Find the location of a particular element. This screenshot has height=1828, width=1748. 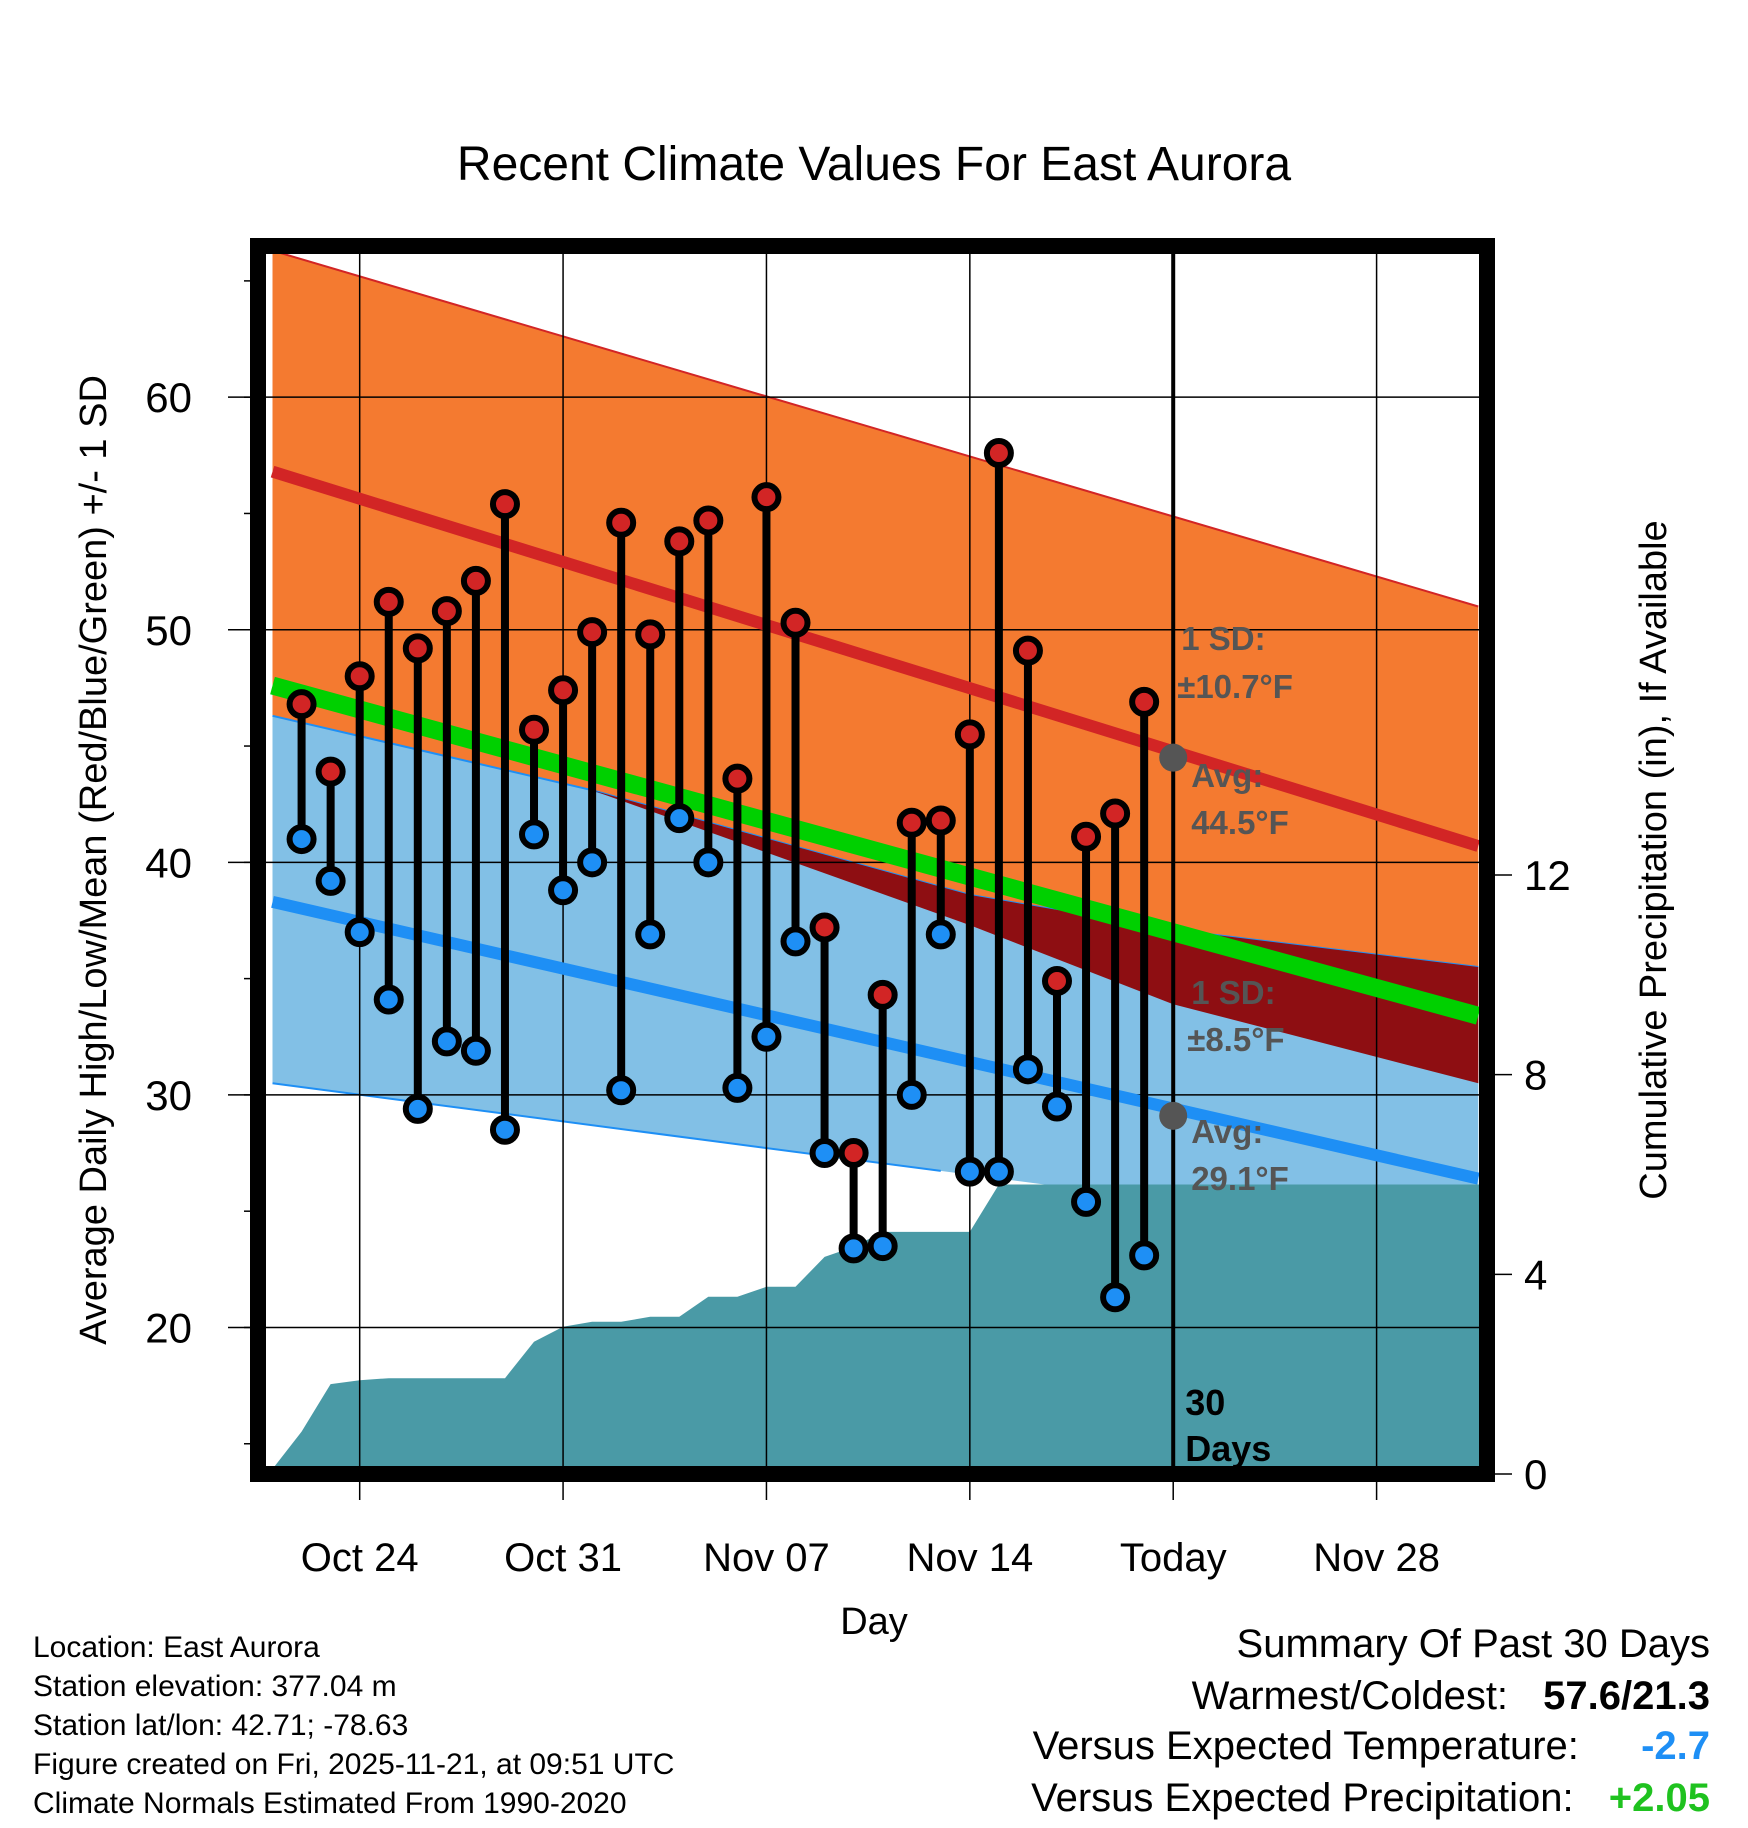

low-avg-value: 29.1°F is located at coordinates (1240, 1178).